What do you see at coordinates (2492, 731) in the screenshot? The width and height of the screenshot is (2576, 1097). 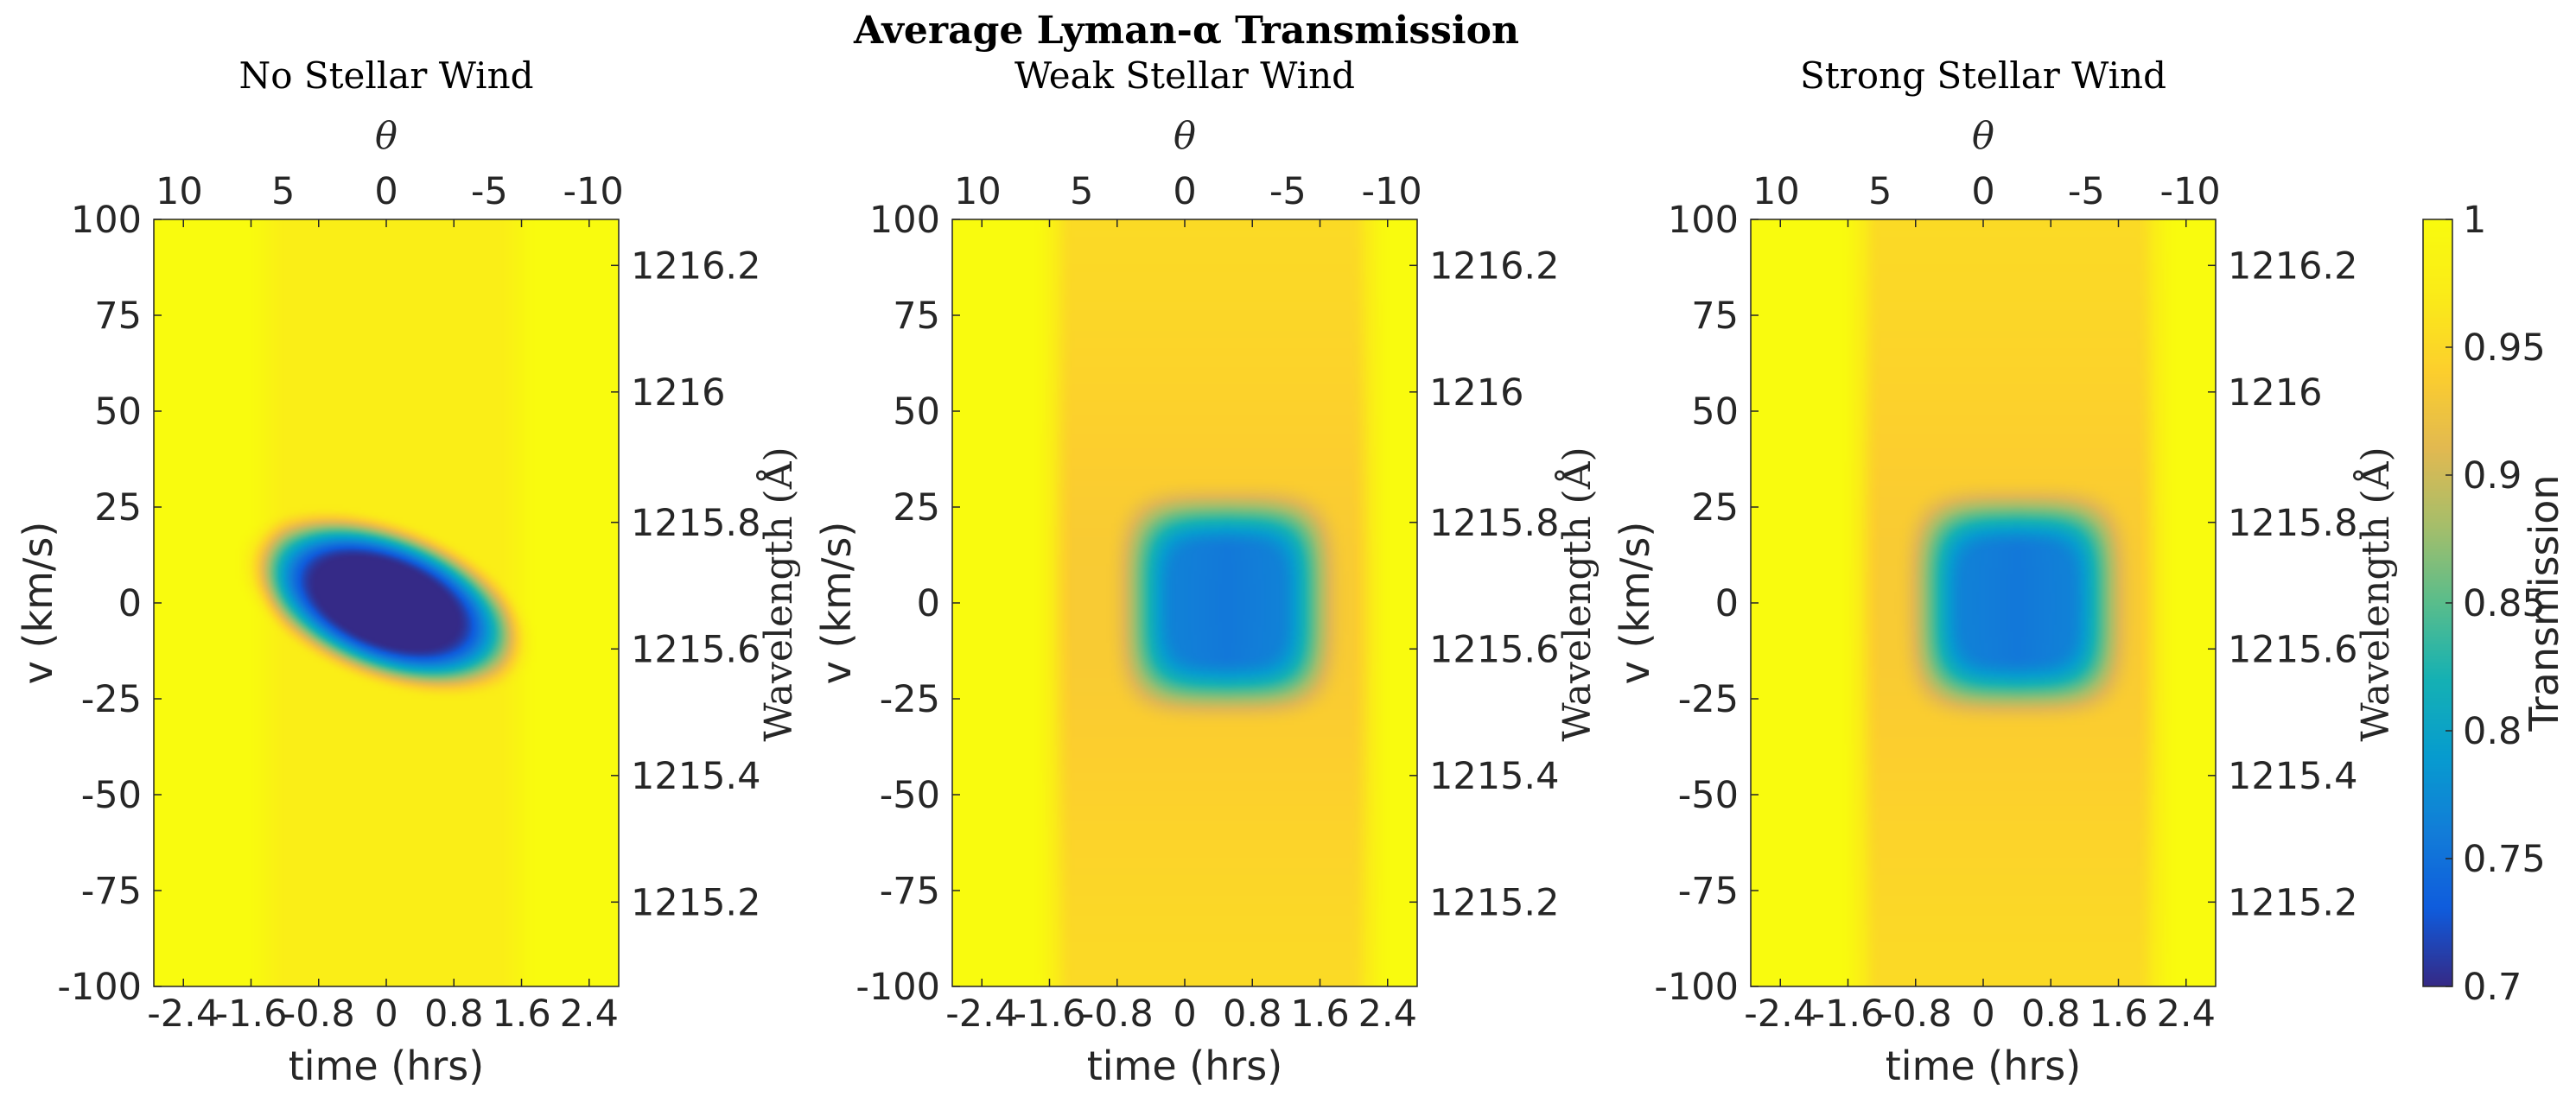 I see `colorbar-tick-label: 0.8` at bounding box center [2492, 731].